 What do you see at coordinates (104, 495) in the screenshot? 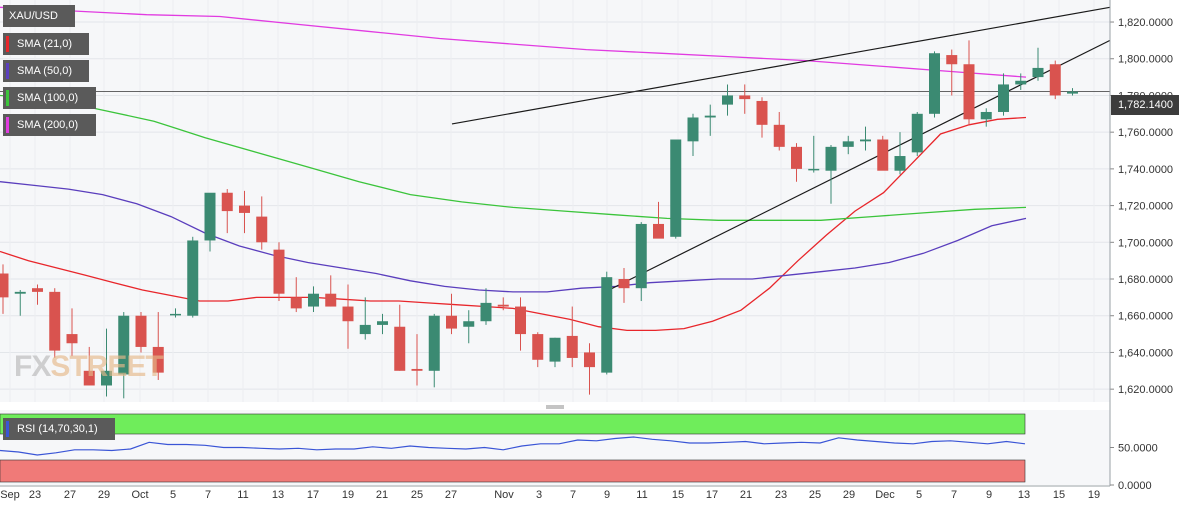
I see `time-tick-label: 29` at bounding box center [104, 495].